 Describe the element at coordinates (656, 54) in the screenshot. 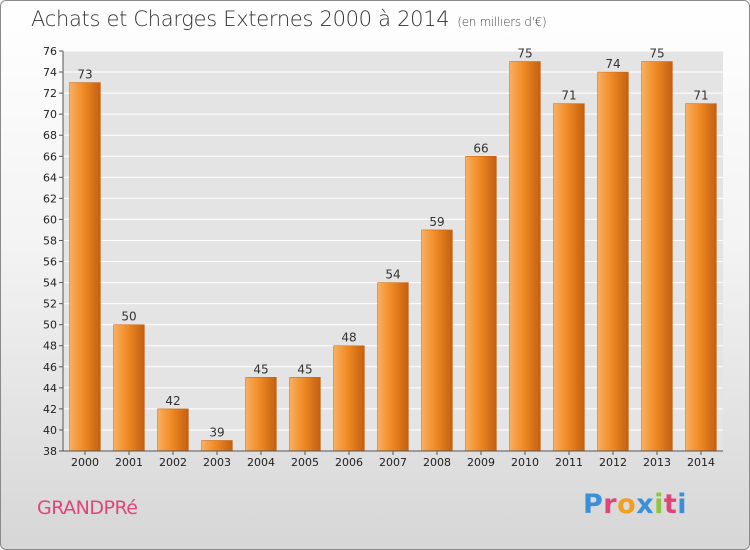

I see `value-label-2013: 75` at that location.